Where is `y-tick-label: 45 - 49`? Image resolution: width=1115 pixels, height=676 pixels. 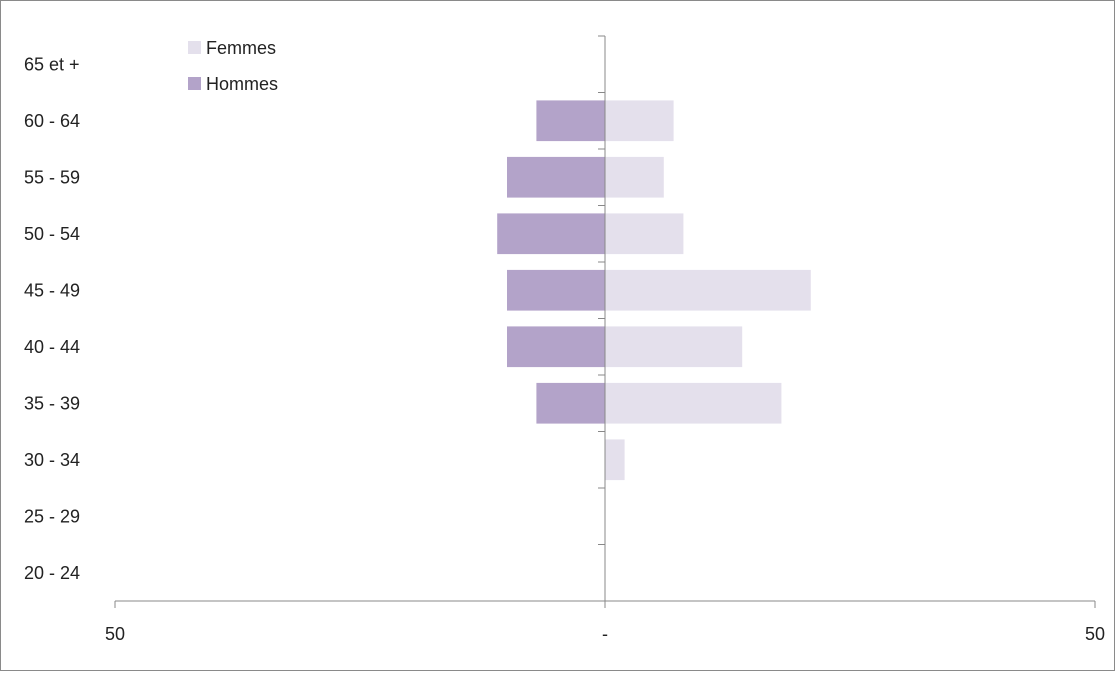
y-tick-label: 45 - 49 is located at coordinates (52, 290).